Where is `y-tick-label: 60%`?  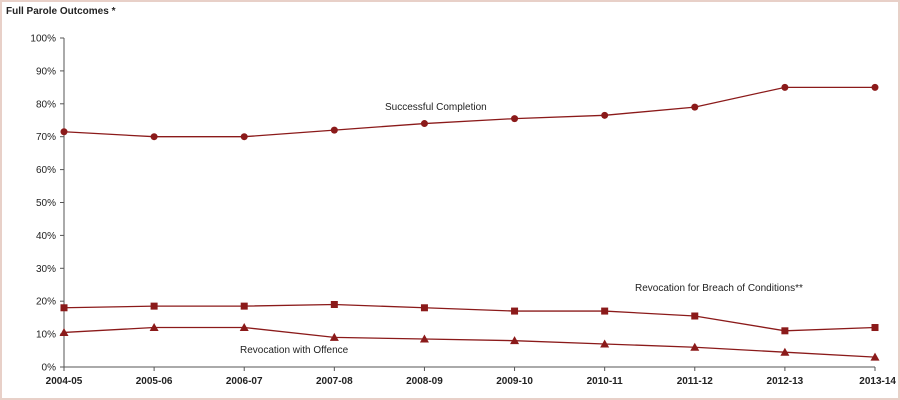
y-tick-label: 60% is located at coordinates (46, 170).